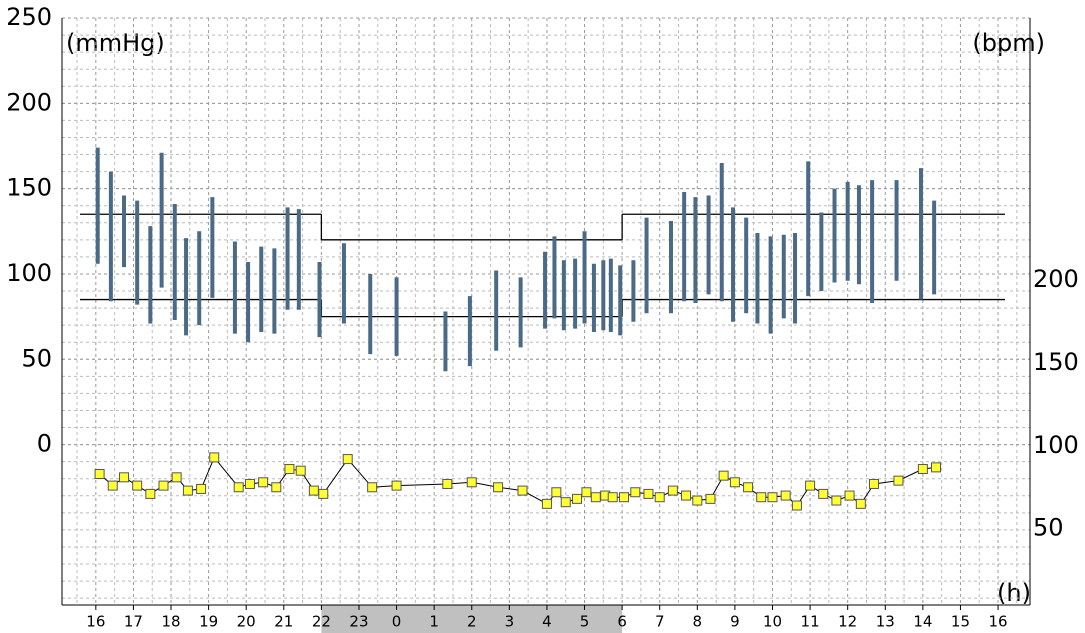 The image size is (1085, 633). I want to click on x-tick-label: 19, so click(208, 622).